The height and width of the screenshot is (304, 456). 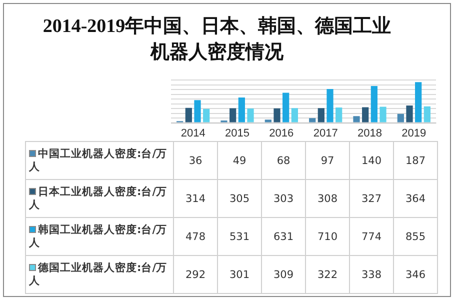 What do you see at coordinates (416, 199) in the screenshot?
I see `data-label: 364` at bounding box center [416, 199].